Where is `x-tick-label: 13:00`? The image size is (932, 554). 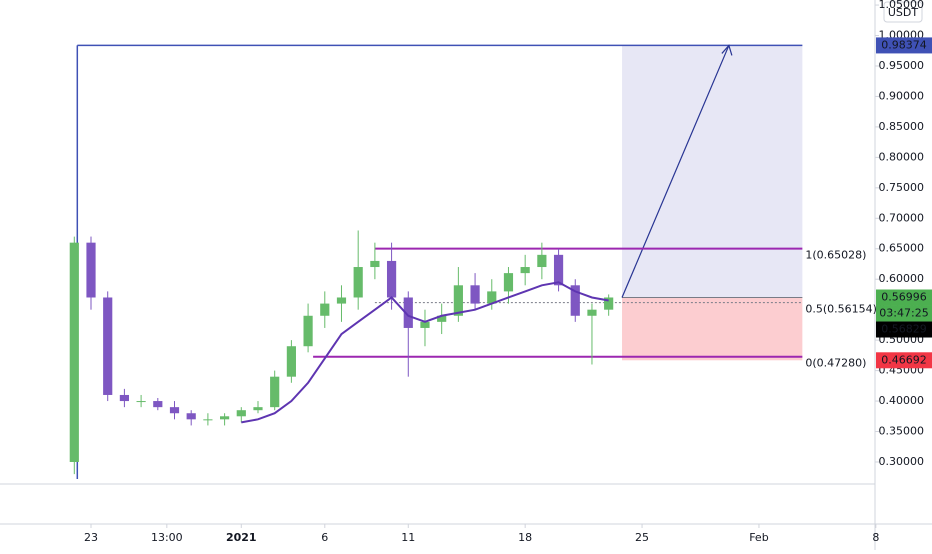 x-tick-label: 13:00 is located at coordinates (167, 537).